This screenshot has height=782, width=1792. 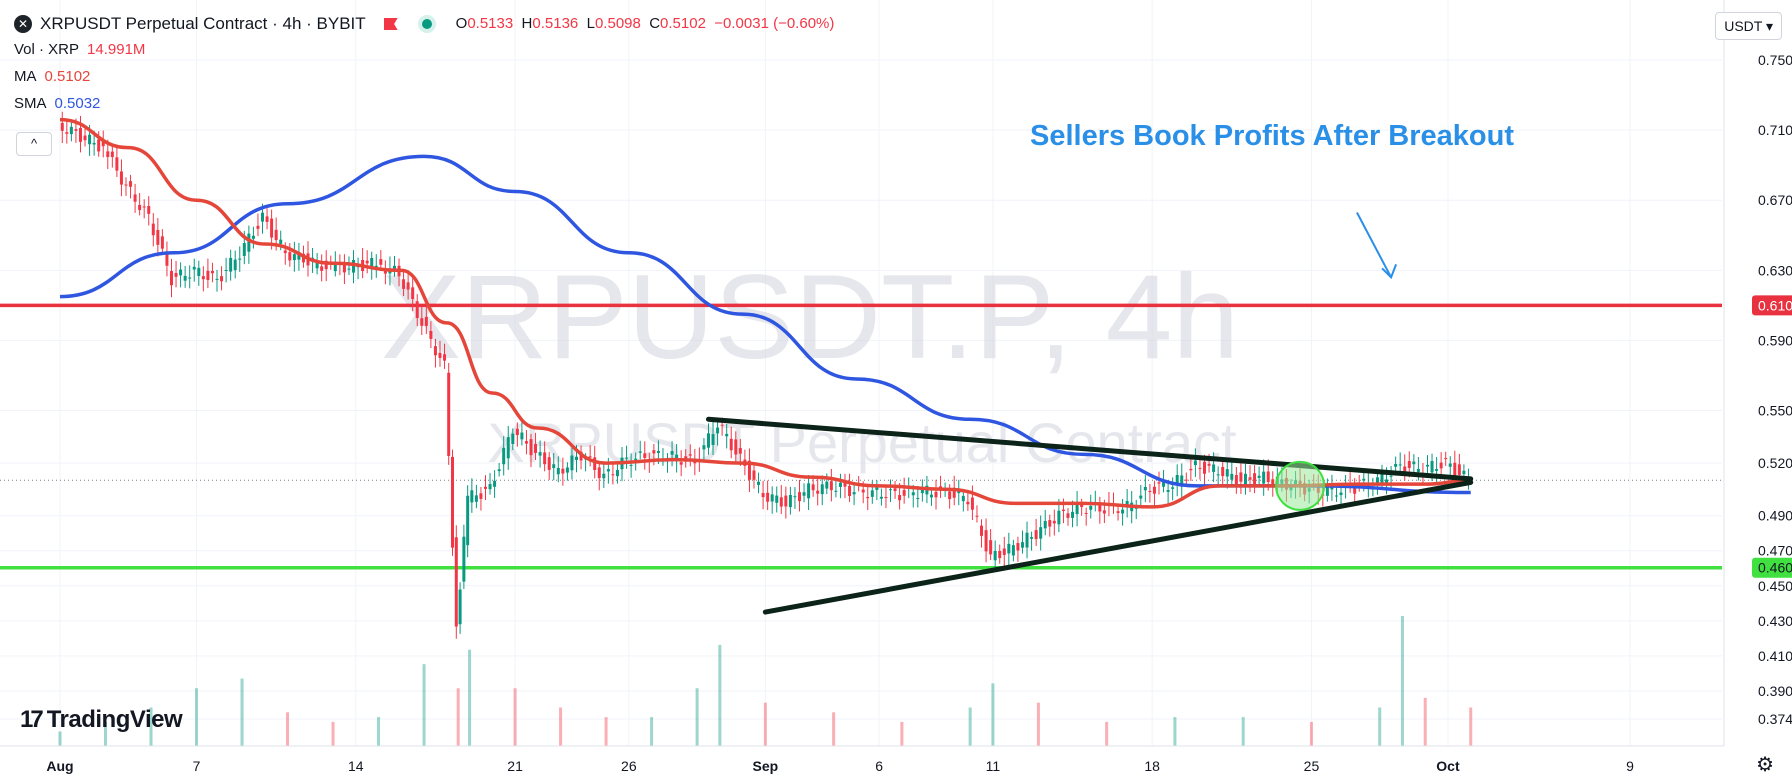 I want to click on collapse-icon: ^, so click(x=34, y=144).